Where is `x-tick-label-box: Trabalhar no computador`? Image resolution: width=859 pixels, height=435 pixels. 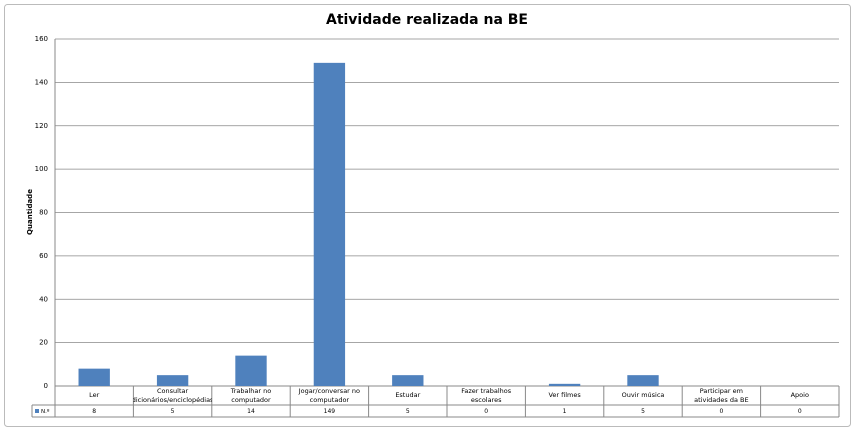
x-tick-label-box: Trabalhar no computador is located at coordinates (251, 395).